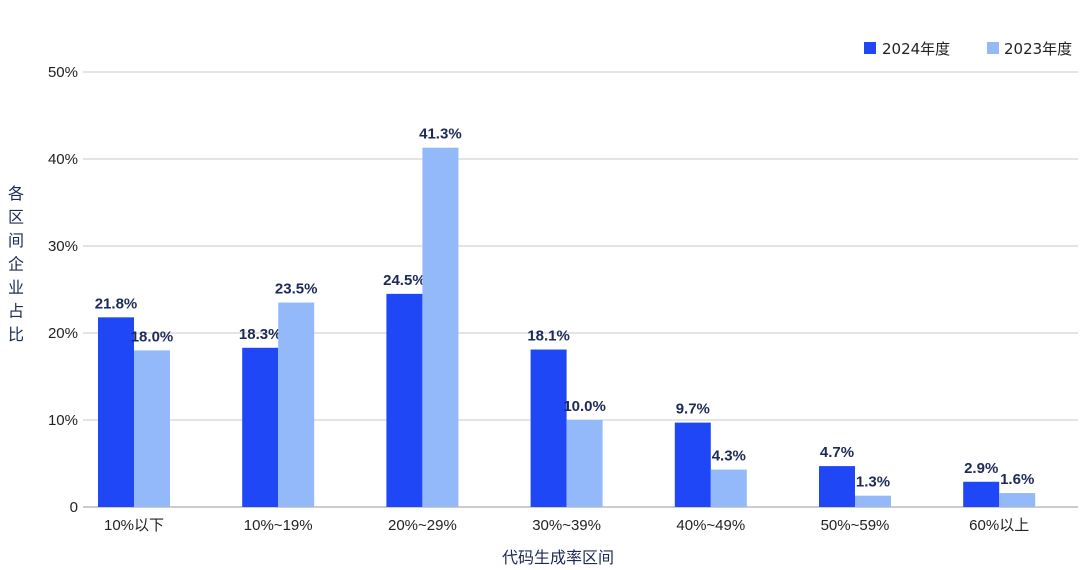  Describe the element at coordinates (440, 134) in the screenshot. I see `data-label: 41.3%` at that location.